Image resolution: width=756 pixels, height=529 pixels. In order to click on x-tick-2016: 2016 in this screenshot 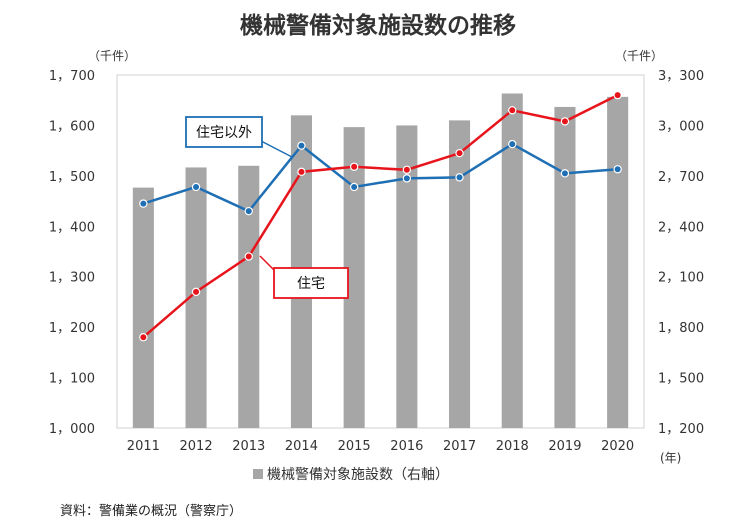, I will do `click(406, 446)`.